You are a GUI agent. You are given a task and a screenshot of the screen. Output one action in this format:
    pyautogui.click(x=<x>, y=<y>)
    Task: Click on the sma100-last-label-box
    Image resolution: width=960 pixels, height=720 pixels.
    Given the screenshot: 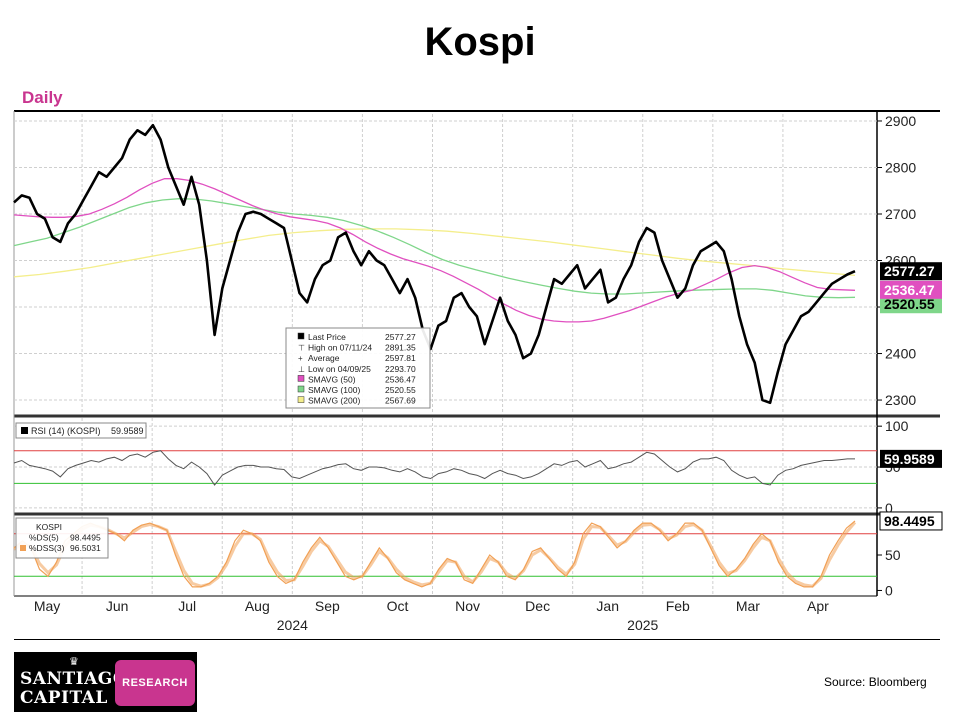 What is the action you would take?
    pyautogui.click(x=911, y=304)
    